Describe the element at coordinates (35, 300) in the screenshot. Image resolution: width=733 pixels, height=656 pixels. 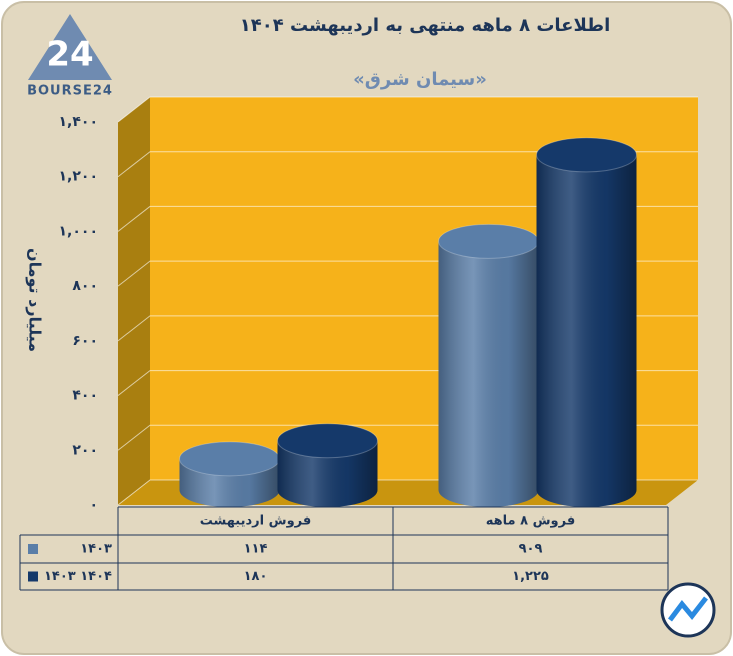
I see `y-axis-label: میلیارد تومان` at that location.